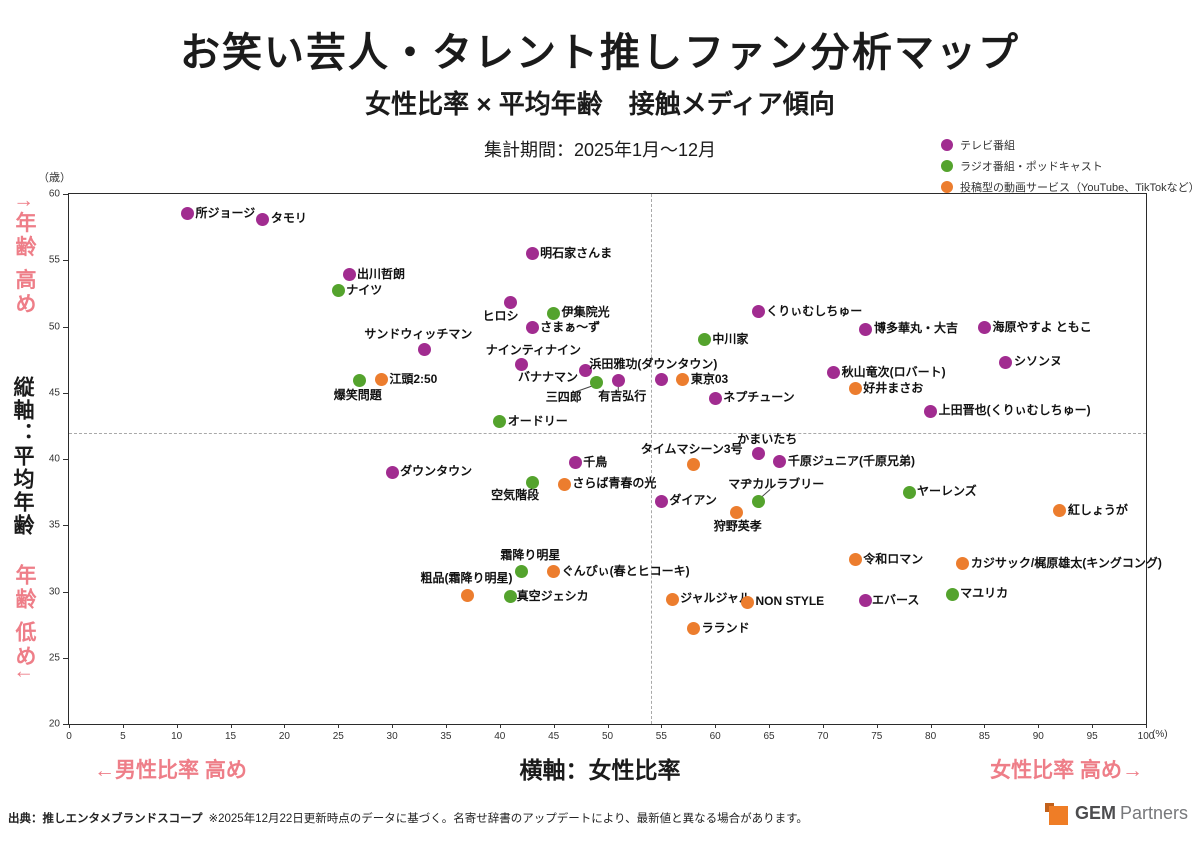  What do you see at coordinates (1095, 813) in the screenshot?
I see `logo-text-gem: GEM` at bounding box center [1095, 813].